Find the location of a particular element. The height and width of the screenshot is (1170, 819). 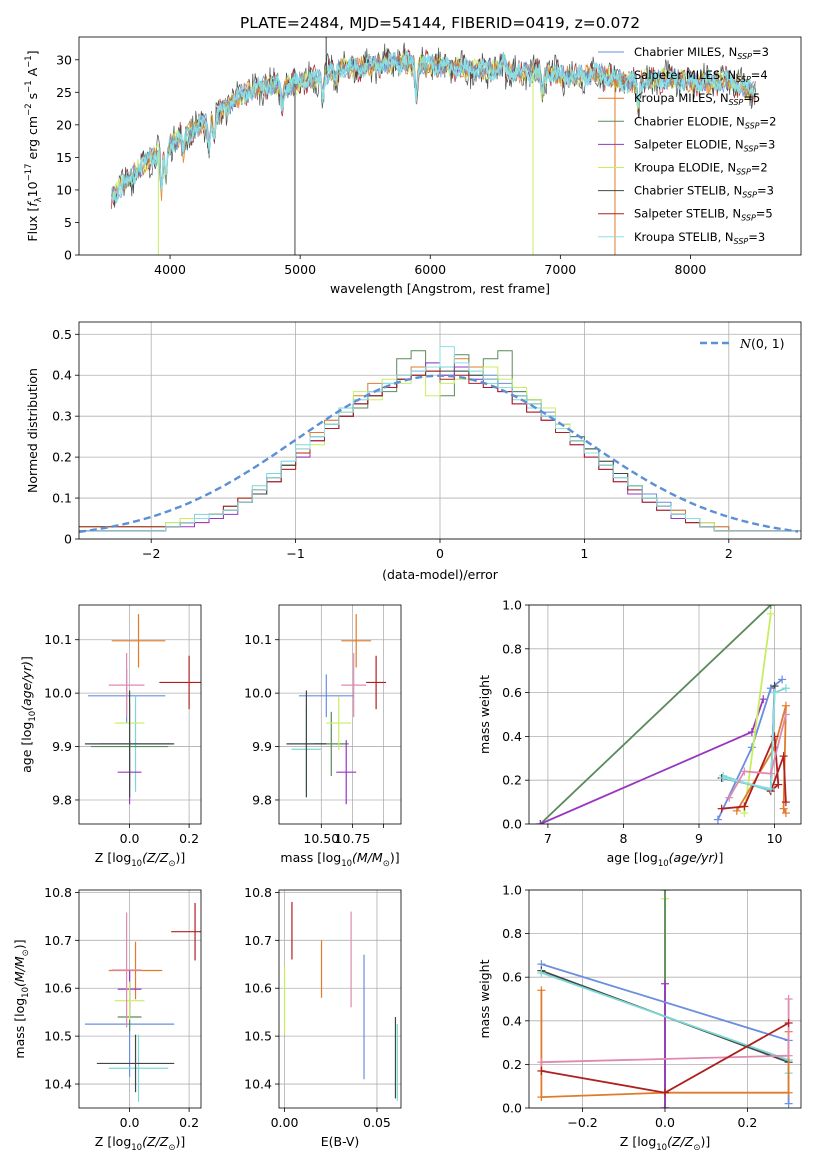

legend-entry: Salpeter MILES, NSSP=4 is located at coordinates (701, 76).